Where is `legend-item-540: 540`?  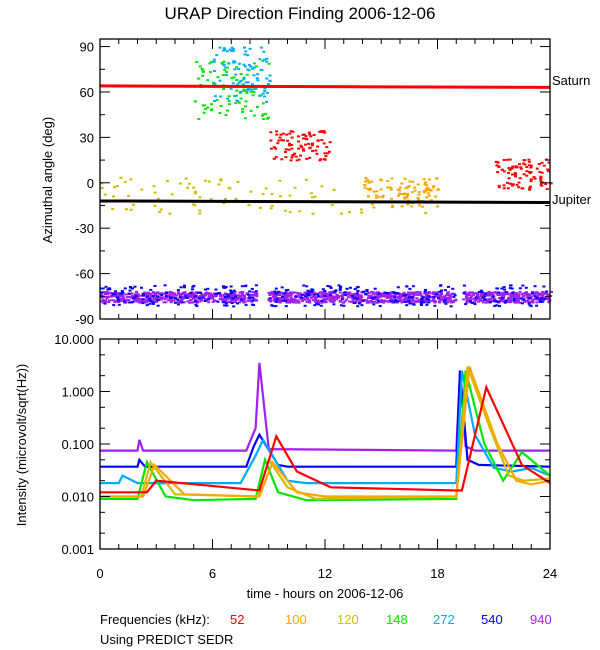 legend-item-540: 540 is located at coordinates (492, 619).